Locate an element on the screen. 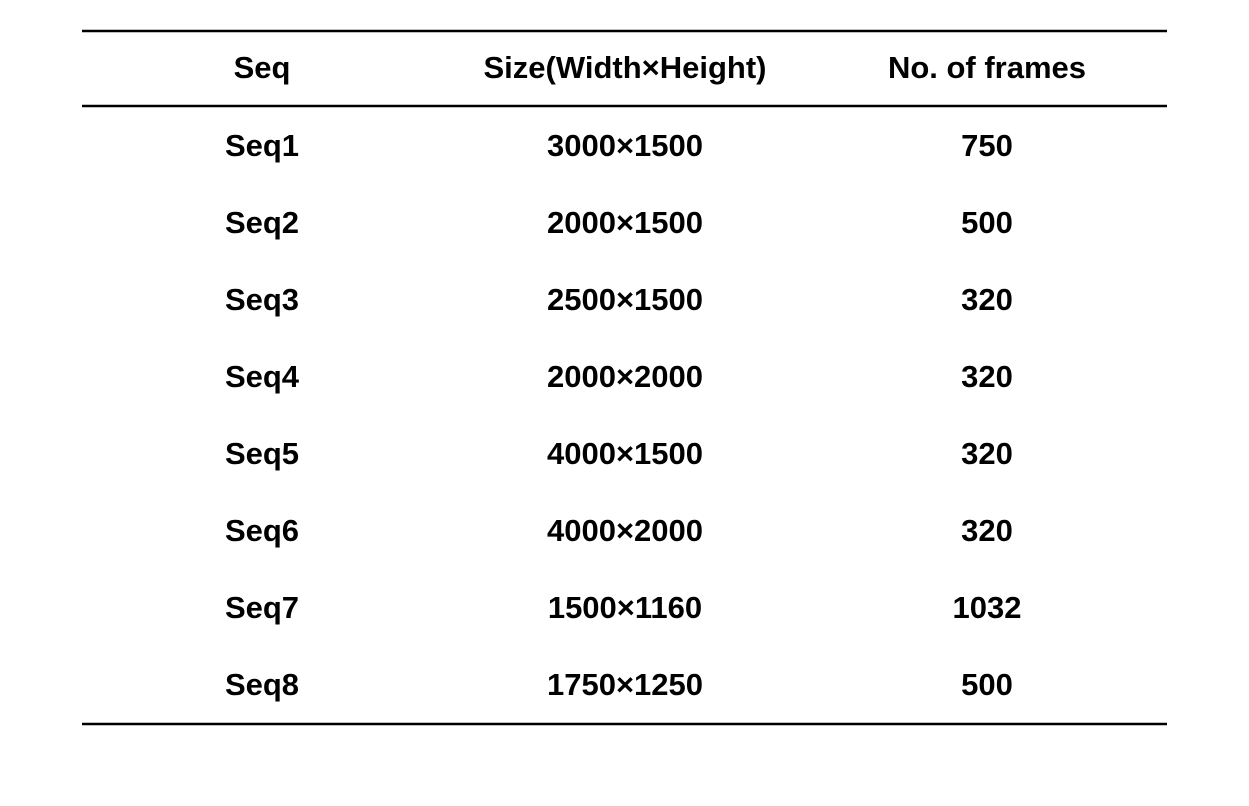  cell: Seq4 is located at coordinates (262, 376).